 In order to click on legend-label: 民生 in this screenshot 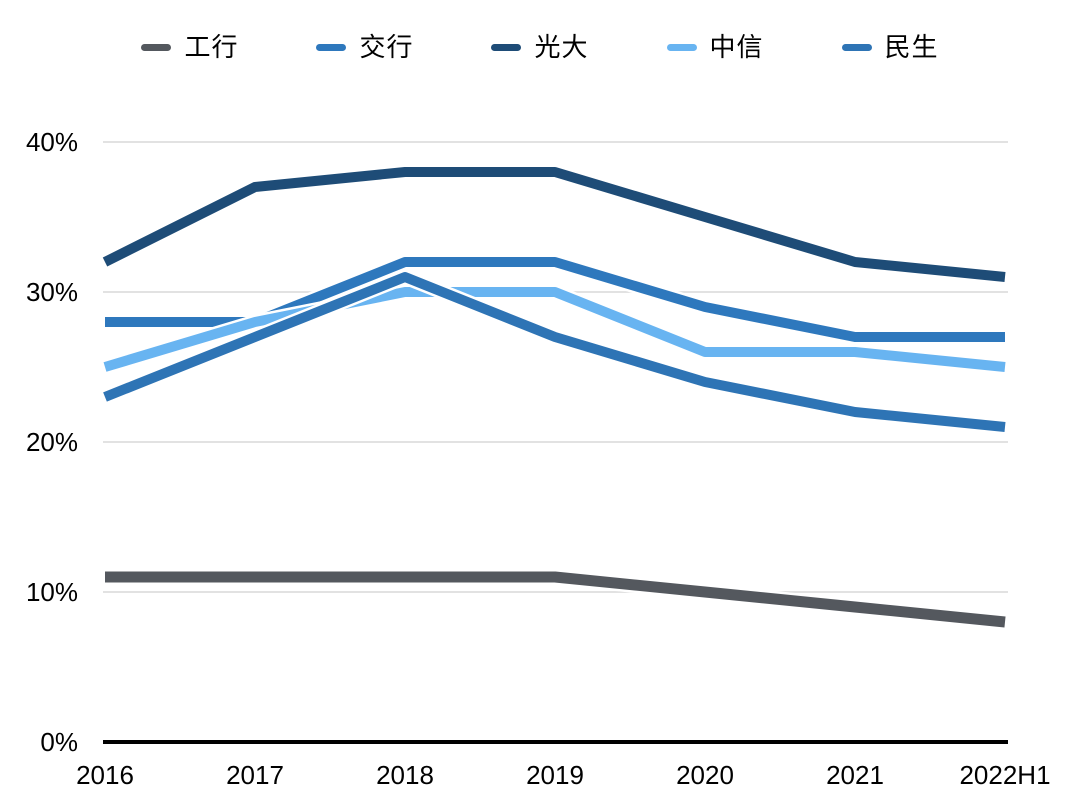, I will do `click(911, 47)`.